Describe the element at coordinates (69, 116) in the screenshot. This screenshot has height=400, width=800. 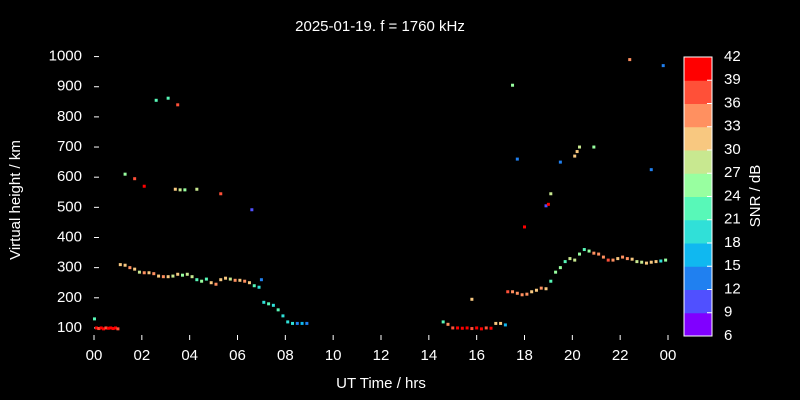
I see `y-tick-label: 800` at that location.